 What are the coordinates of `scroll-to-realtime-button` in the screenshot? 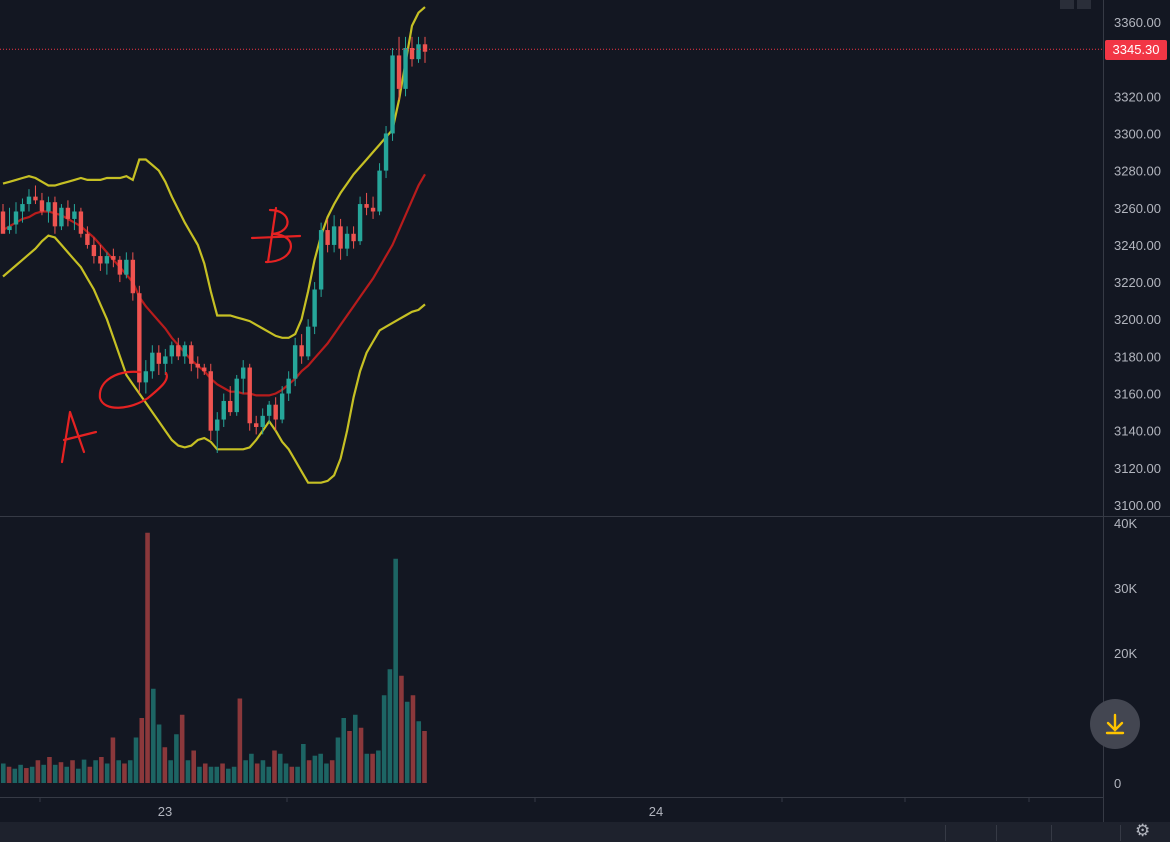 It's located at (1115, 724).